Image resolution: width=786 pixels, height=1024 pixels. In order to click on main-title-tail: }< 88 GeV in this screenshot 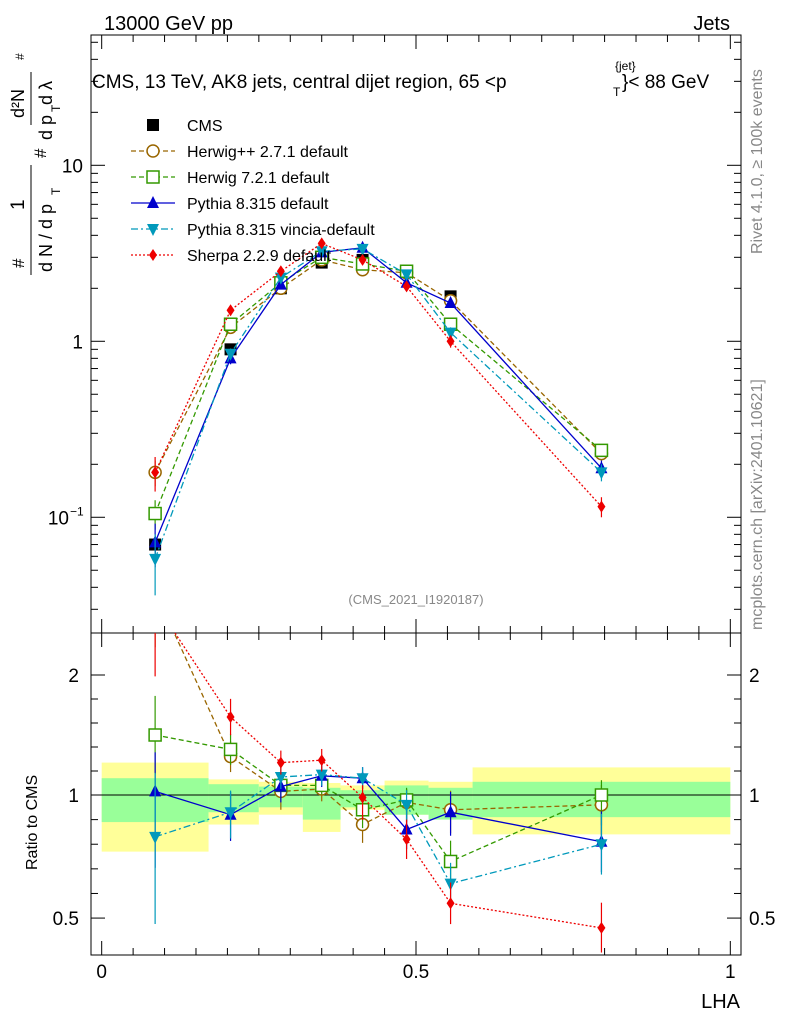, I will do `click(665, 82)`.